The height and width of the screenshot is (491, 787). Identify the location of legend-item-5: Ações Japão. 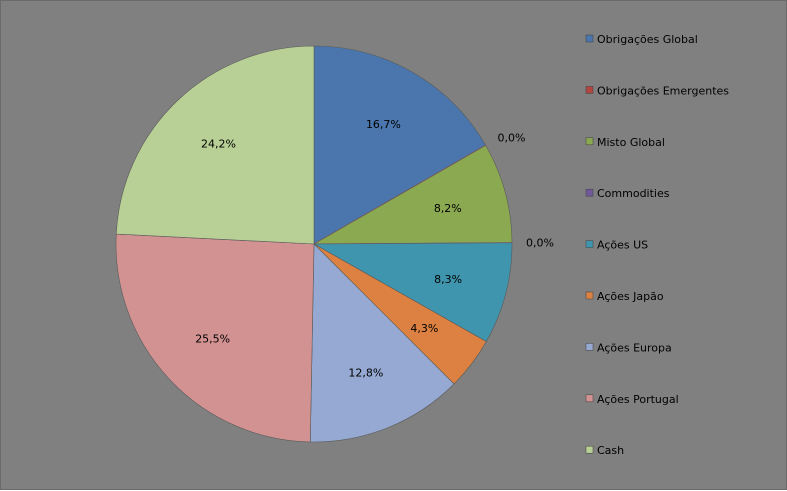
(624, 296).